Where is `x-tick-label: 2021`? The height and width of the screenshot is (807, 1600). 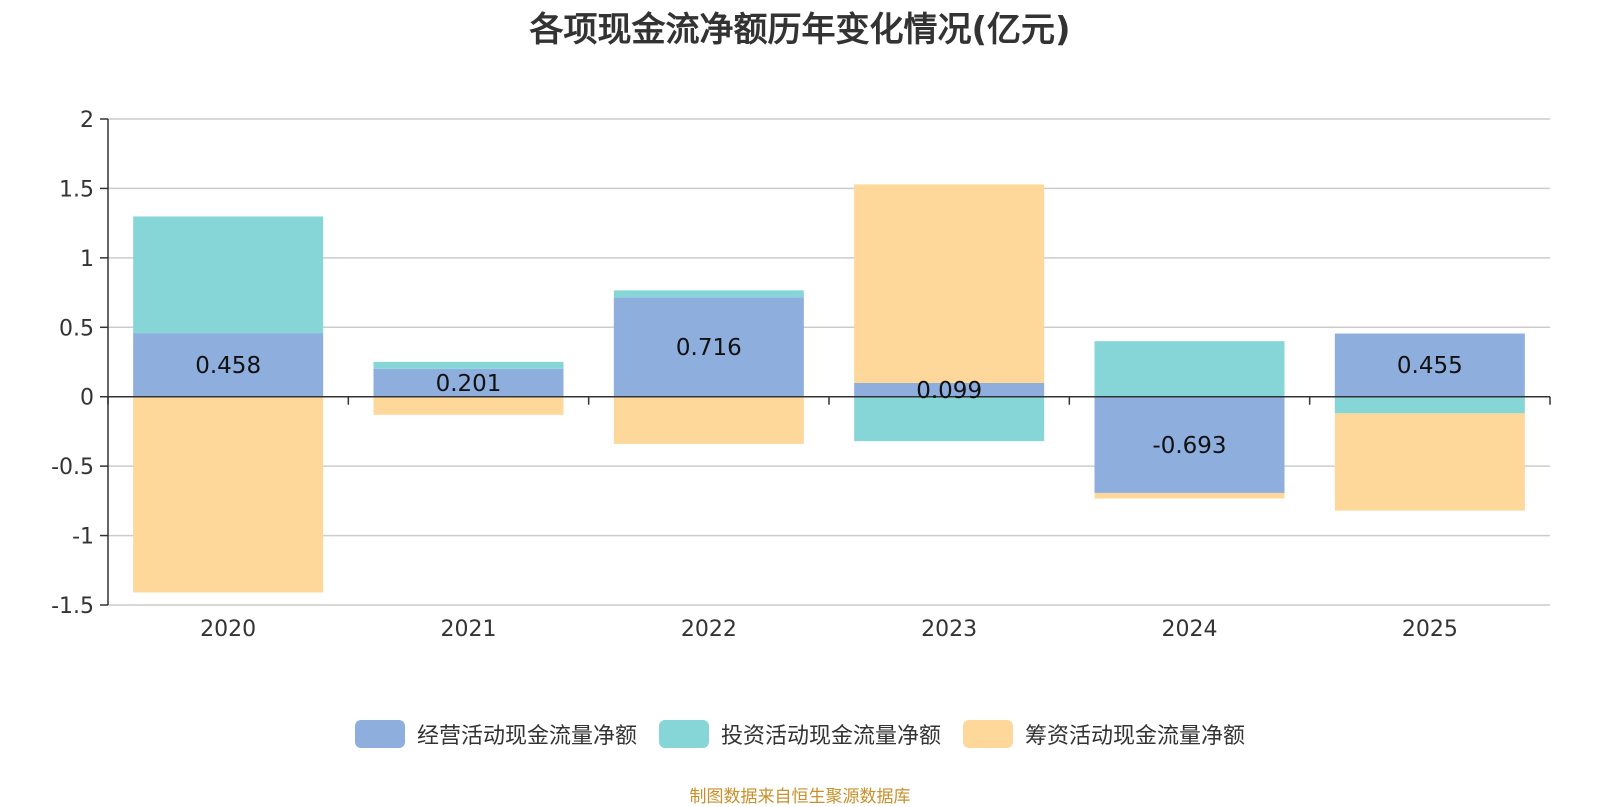 x-tick-label: 2021 is located at coordinates (469, 629).